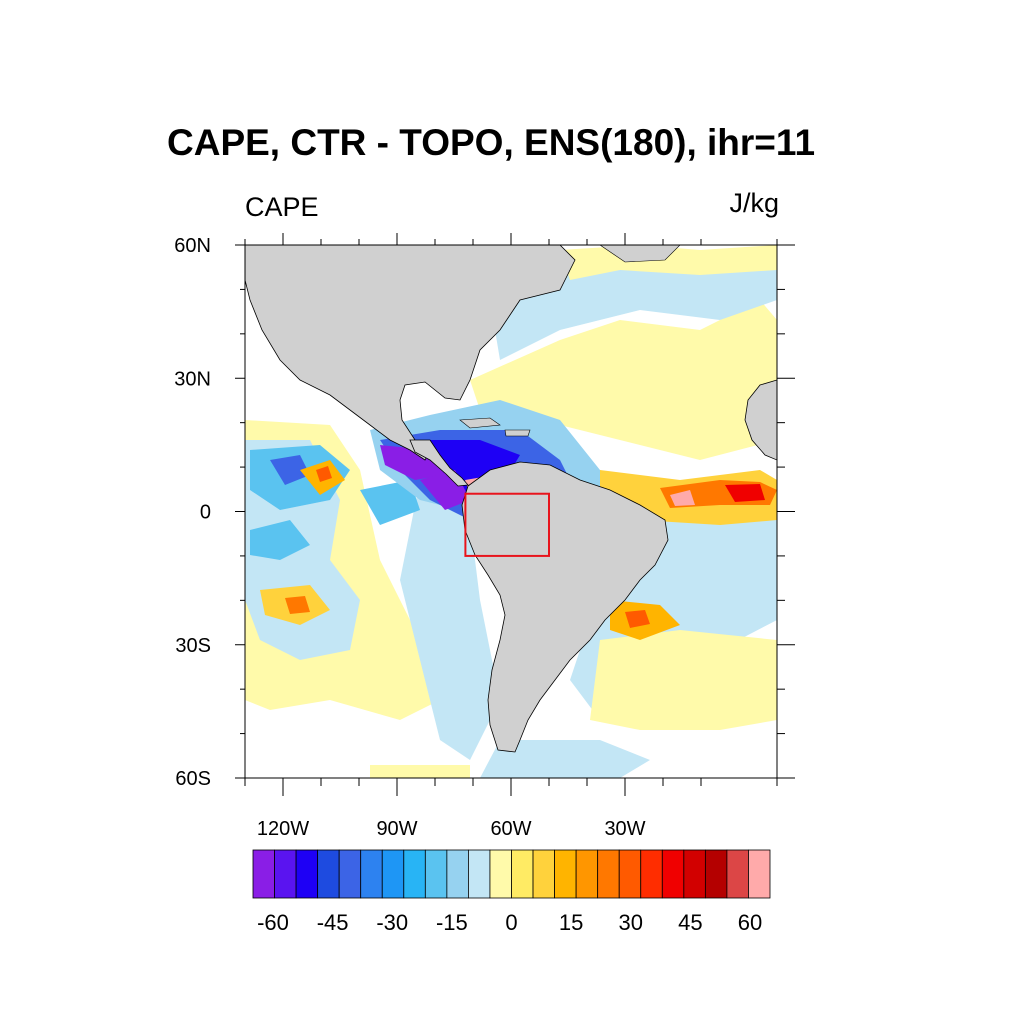  I want to click on south-america-land, so click(565, 607).